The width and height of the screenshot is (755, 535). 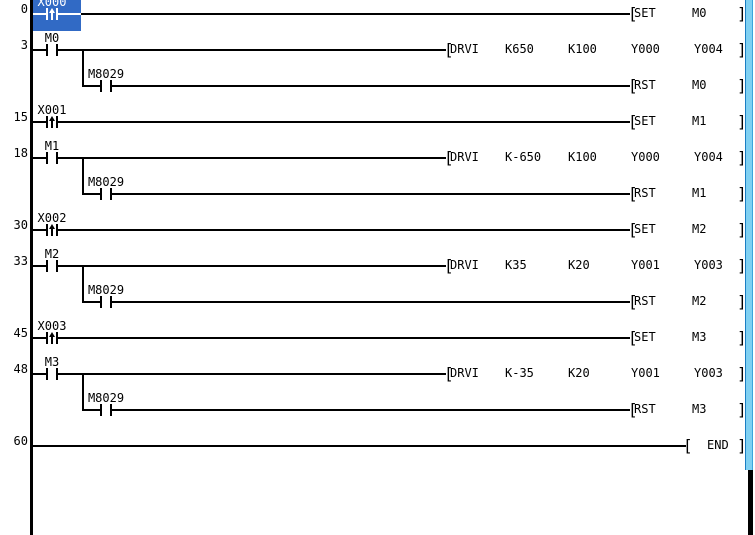 What do you see at coordinates (516, 265) in the screenshot?
I see `operand: K35` at bounding box center [516, 265].